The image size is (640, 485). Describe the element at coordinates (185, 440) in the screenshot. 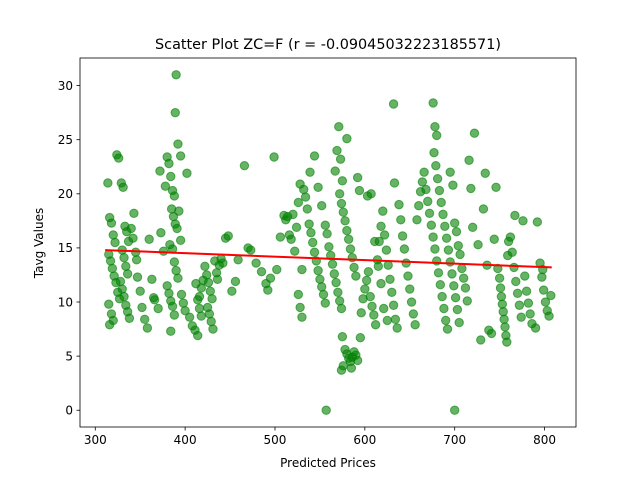

I see `x-tick-label: 400` at that location.